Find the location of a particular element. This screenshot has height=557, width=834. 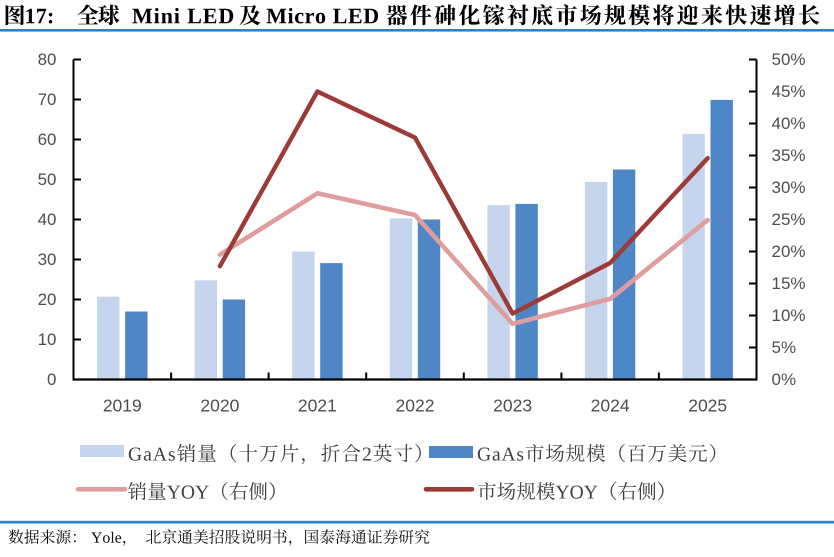

svg-text: 50% is located at coordinates (789, 59).